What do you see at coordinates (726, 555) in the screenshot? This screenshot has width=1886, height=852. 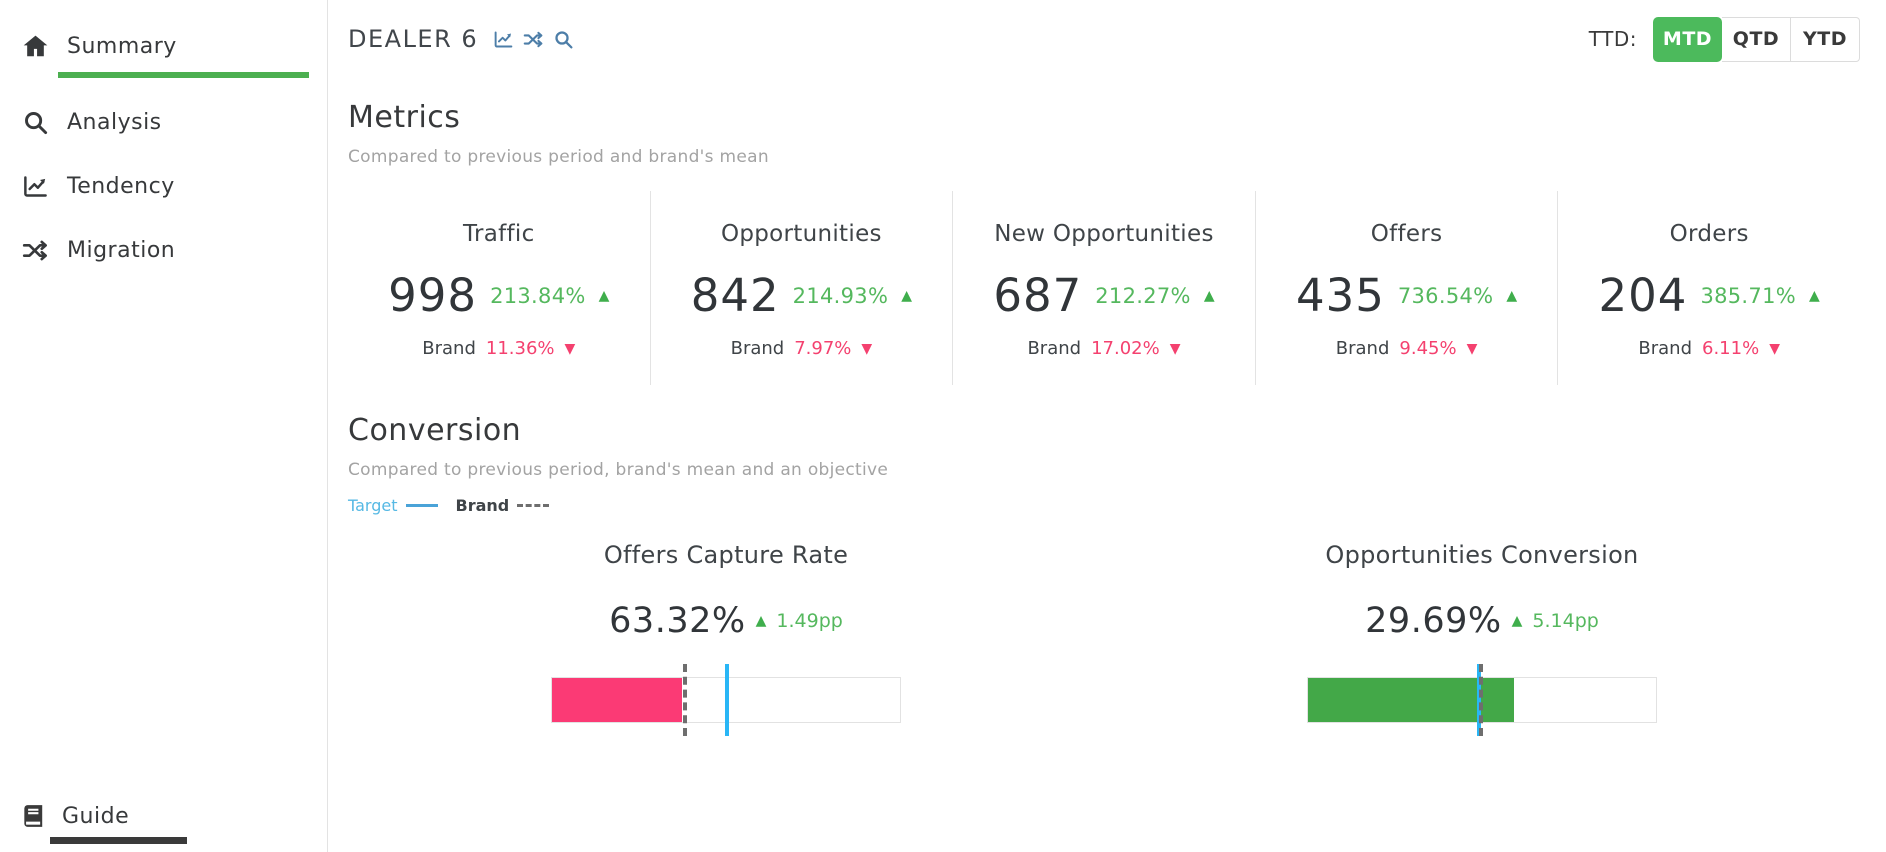 I see `gauge-title: Offers Capture Rate` at bounding box center [726, 555].